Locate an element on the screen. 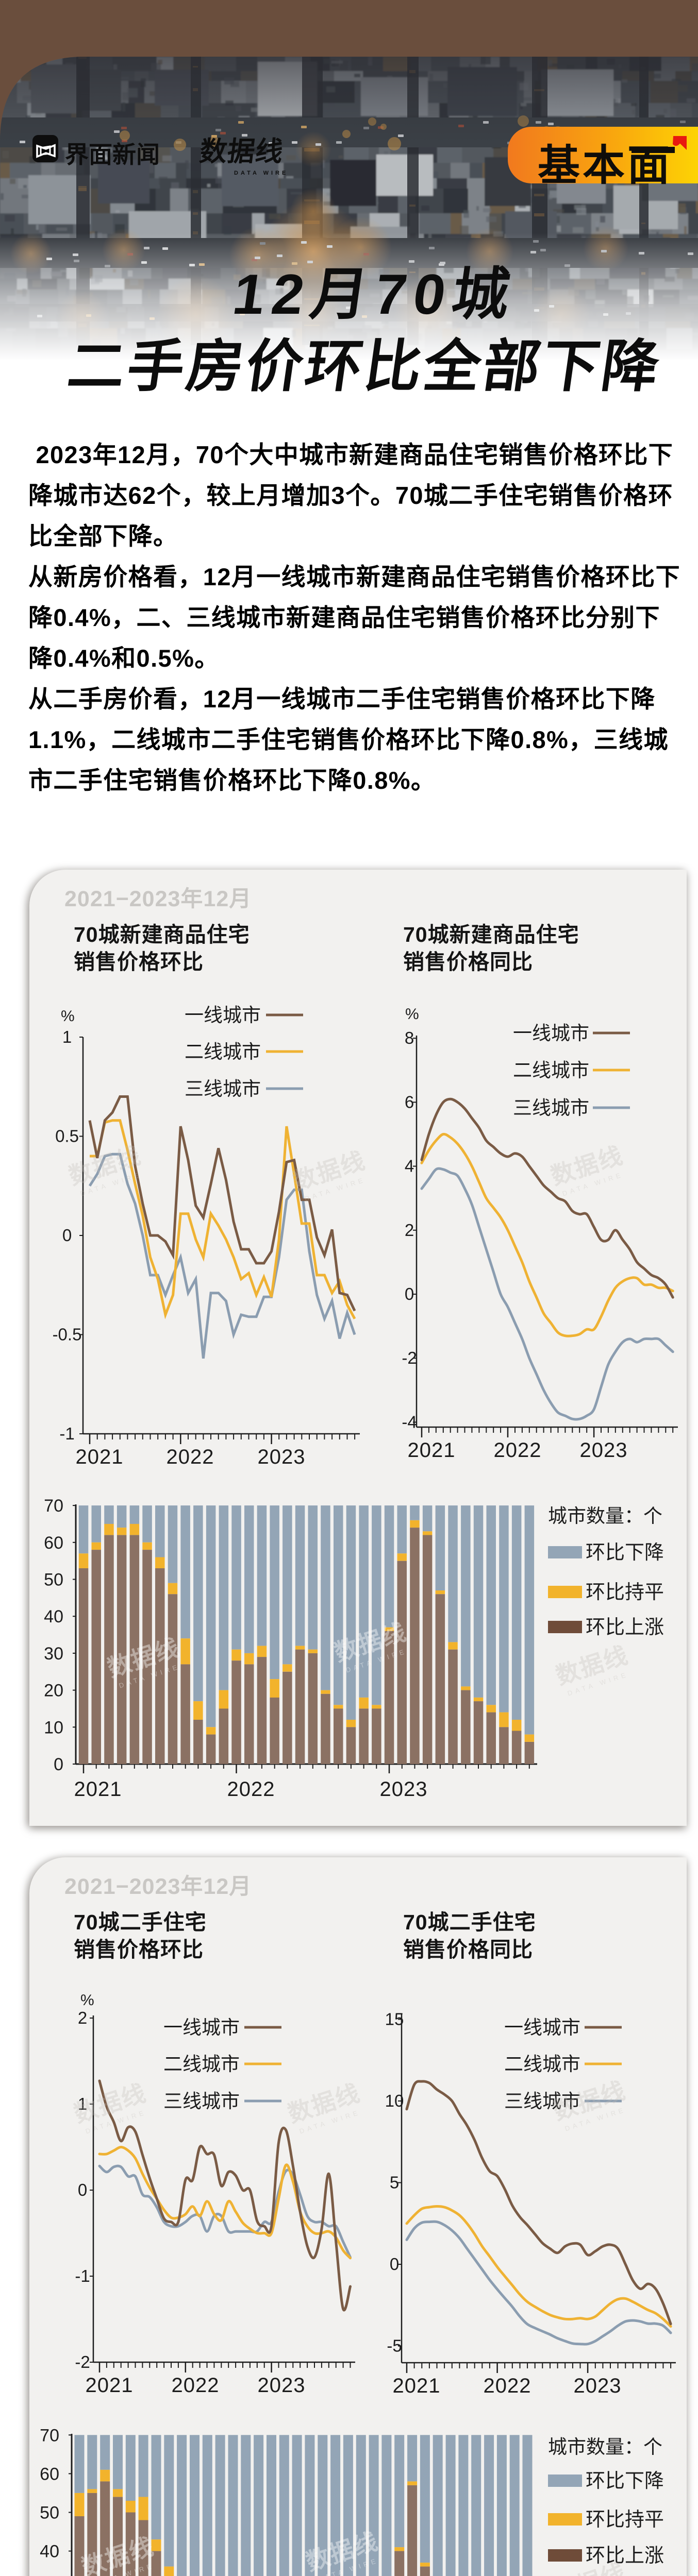  svg-text: 4 is located at coordinates (409, 1166).